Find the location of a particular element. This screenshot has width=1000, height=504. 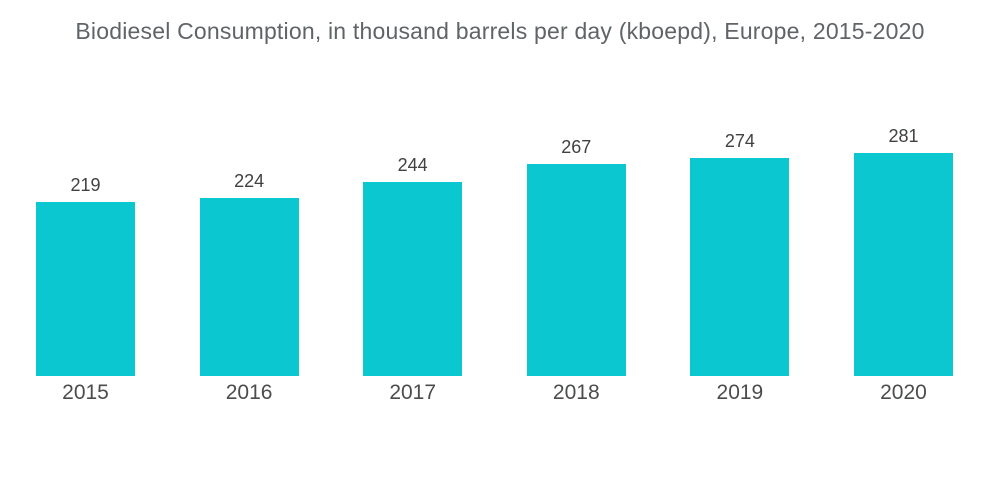

x-axis-category-label: 2020 is located at coordinates (903, 392).